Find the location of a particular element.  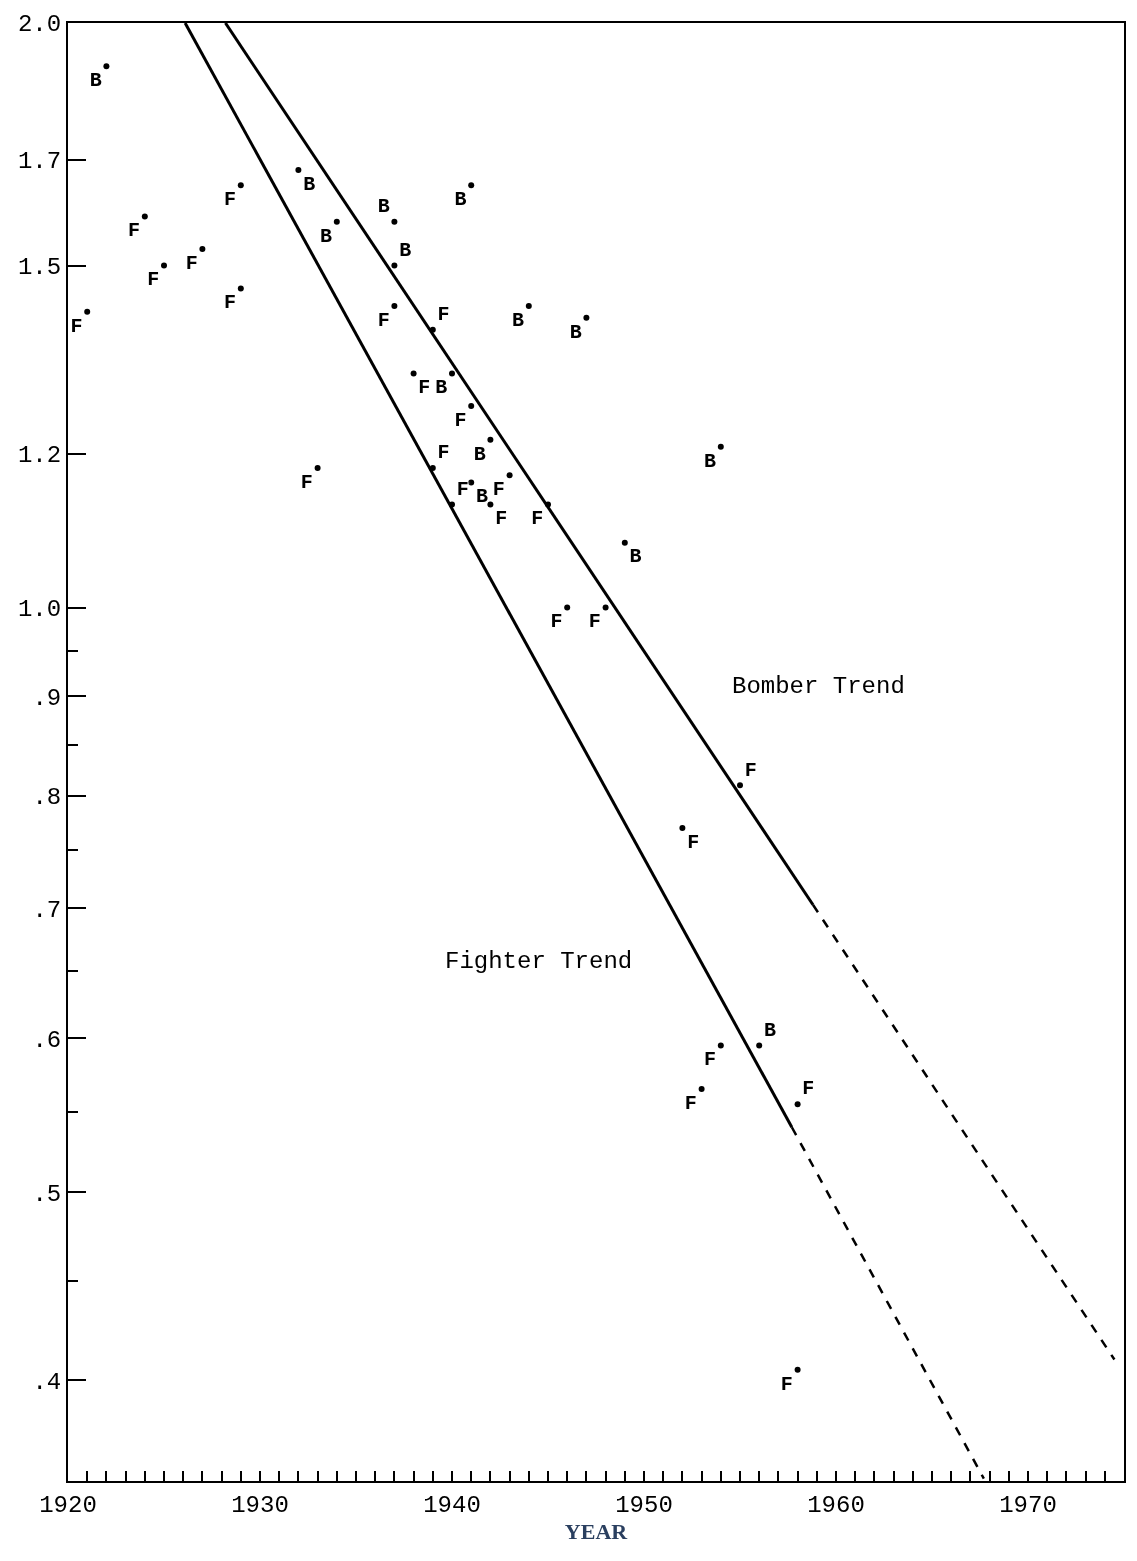

y-tick-label: 1.5 is located at coordinates (39, 268).